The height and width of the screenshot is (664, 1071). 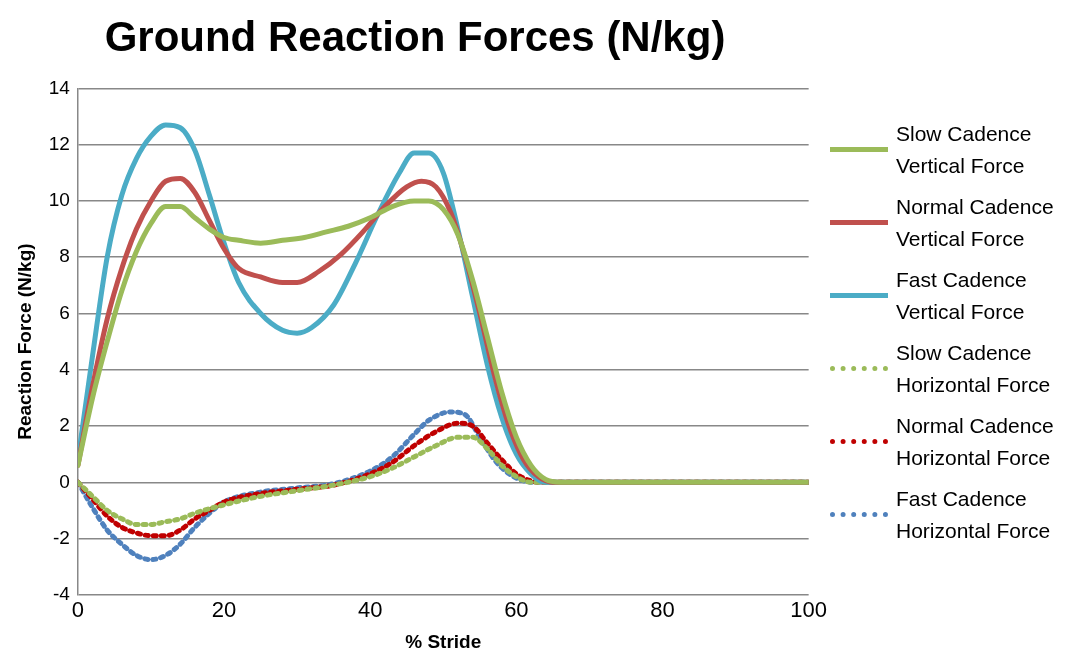 I want to click on y-tick-label: 0, so click(x=64, y=481).